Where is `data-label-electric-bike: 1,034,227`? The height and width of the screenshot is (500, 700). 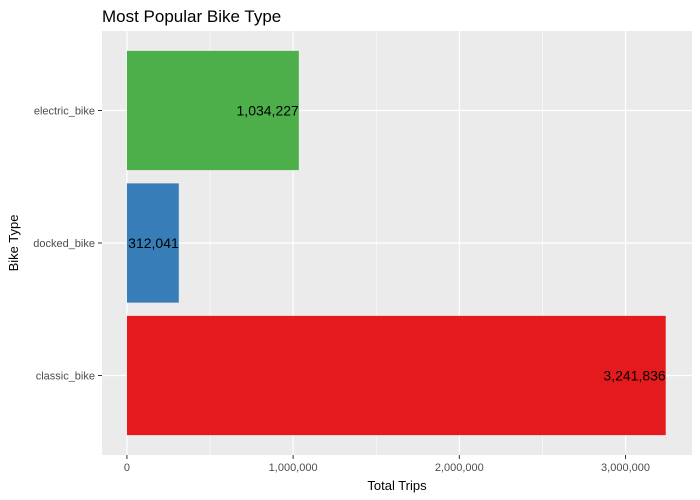 data-label-electric-bike: 1,034,227 is located at coordinates (268, 111).